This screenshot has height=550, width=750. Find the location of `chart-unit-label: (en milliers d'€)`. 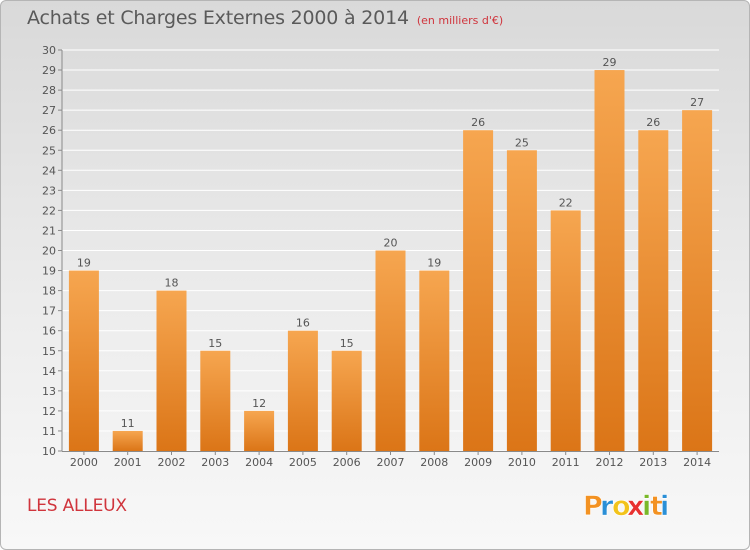

chart-unit-label: (en milliers d'€) is located at coordinates (460, 20).